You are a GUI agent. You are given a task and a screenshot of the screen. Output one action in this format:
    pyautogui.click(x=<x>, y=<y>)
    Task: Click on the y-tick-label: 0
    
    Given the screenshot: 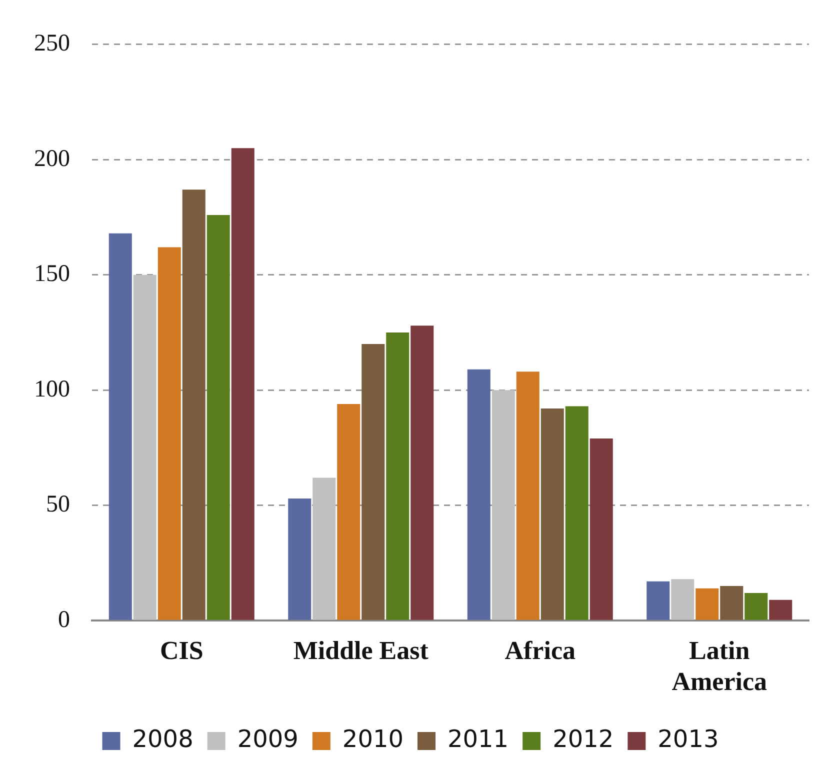 What is the action you would take?
    pyautogui.click(x=64, y=619)
    